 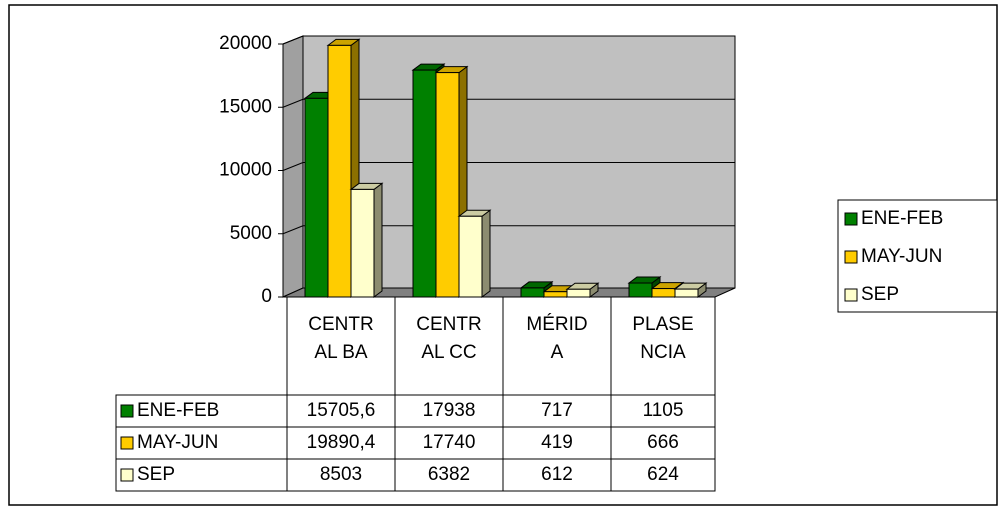 What do you see at coordinates (901, 256) in the screenshot?
I see `legend-label: MAY-JUN` at bounding box center [901, 256].